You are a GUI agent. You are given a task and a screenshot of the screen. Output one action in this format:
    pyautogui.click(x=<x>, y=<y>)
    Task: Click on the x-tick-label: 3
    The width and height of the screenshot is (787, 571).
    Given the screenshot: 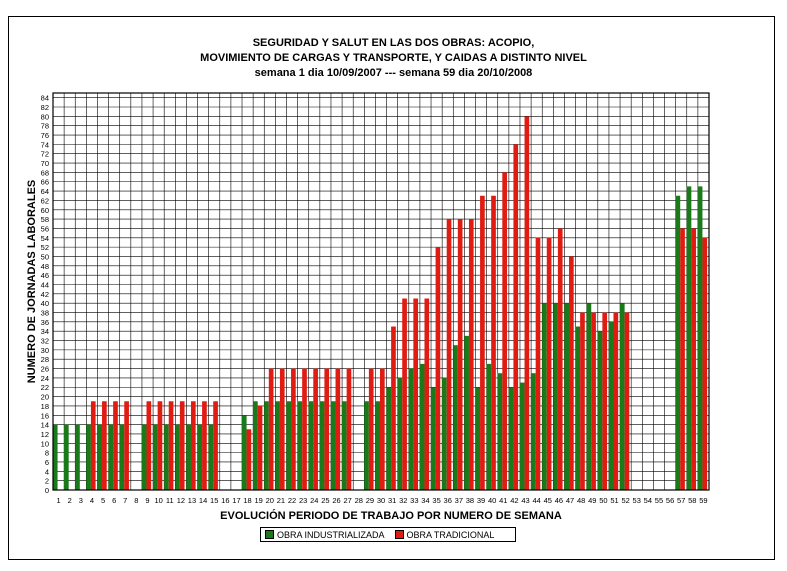 What is the action you would take?
    pyautogui.click(x=81, y=500)
    